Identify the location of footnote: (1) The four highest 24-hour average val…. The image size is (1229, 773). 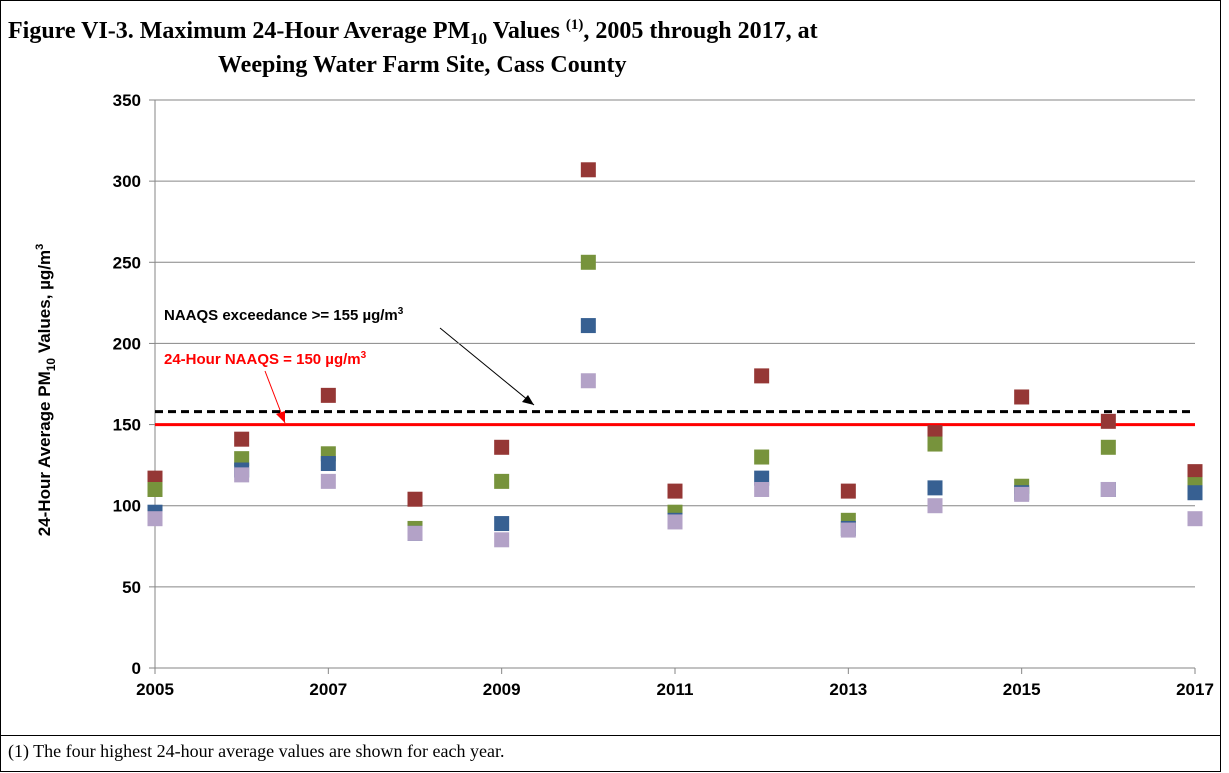
(256, 751).